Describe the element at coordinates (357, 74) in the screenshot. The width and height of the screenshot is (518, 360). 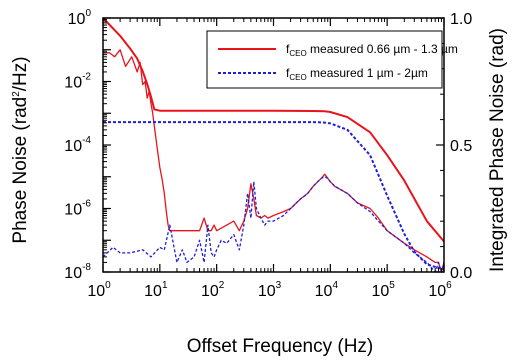
I see `legend-label-blue: fCEO measured 1 µm - 2µm` at that location.